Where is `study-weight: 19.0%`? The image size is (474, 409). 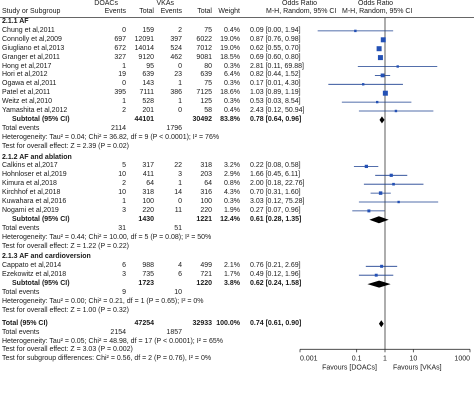 study-weight: 19.0% is located at coordinates (230, 48).